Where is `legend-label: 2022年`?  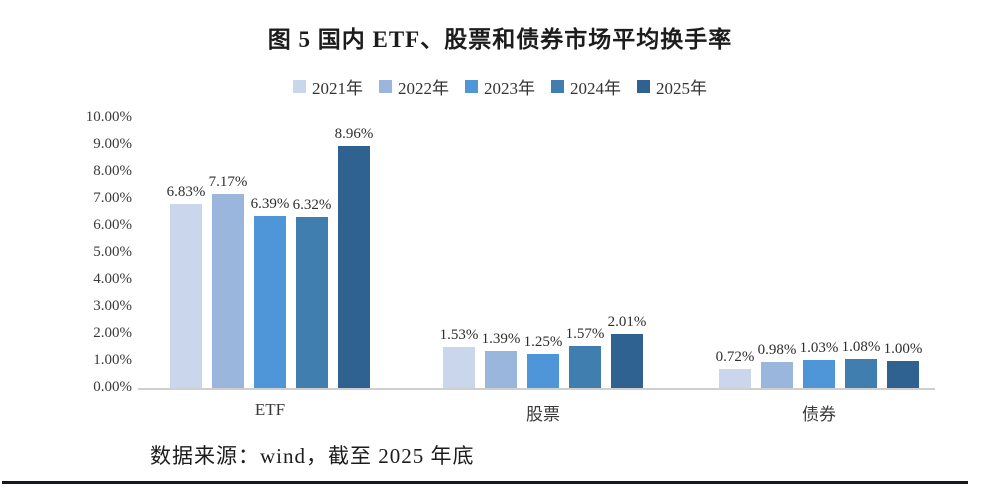
legend-label: 2022年 is located at coordinates (423, 88).